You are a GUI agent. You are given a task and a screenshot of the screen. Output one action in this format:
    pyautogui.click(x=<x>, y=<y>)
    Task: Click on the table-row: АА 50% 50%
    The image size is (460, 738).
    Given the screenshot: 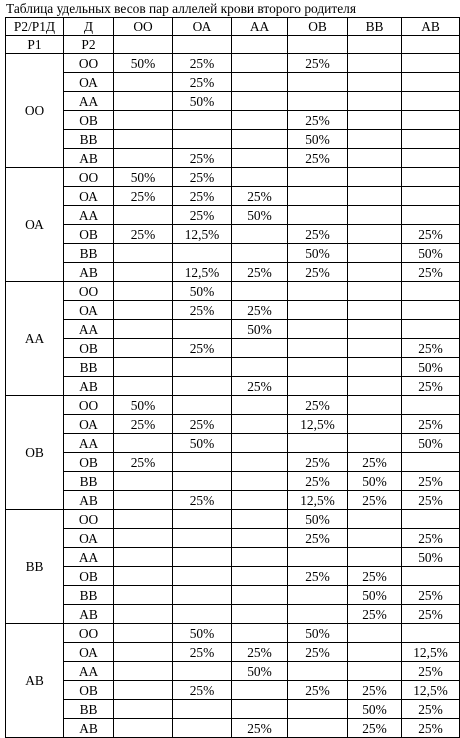 What is the action you would take?
    pyautogui.click(x=233, y=443)
    